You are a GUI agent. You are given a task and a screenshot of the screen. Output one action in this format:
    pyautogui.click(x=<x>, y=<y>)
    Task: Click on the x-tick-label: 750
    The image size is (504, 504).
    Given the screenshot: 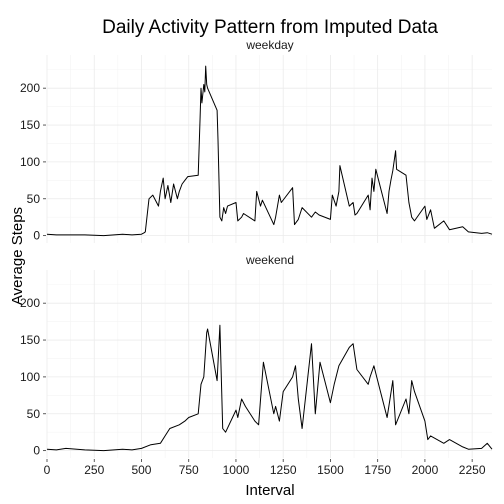 What is the action you would take?
    pyautogui.click(x=189, y=470)
    